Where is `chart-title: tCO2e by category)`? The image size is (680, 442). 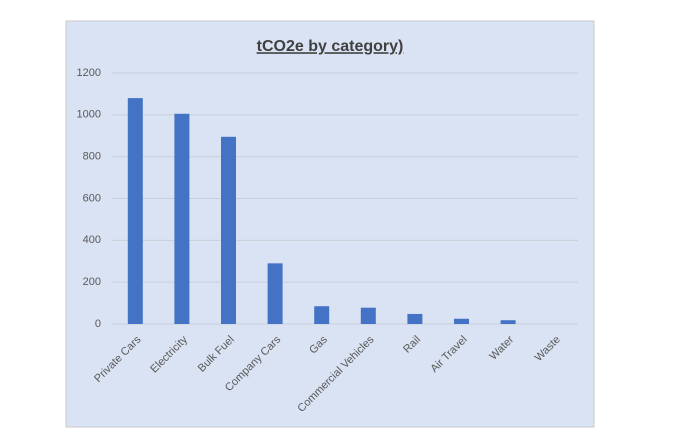
chart-title: tCO2e by category) is located at coordinates (330, 46).